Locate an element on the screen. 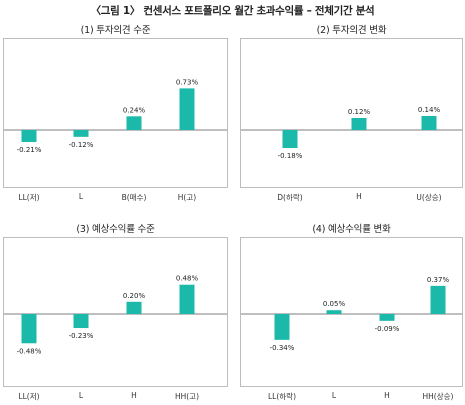  data-label-2: -0.23% is located at coordinates (81, 336).